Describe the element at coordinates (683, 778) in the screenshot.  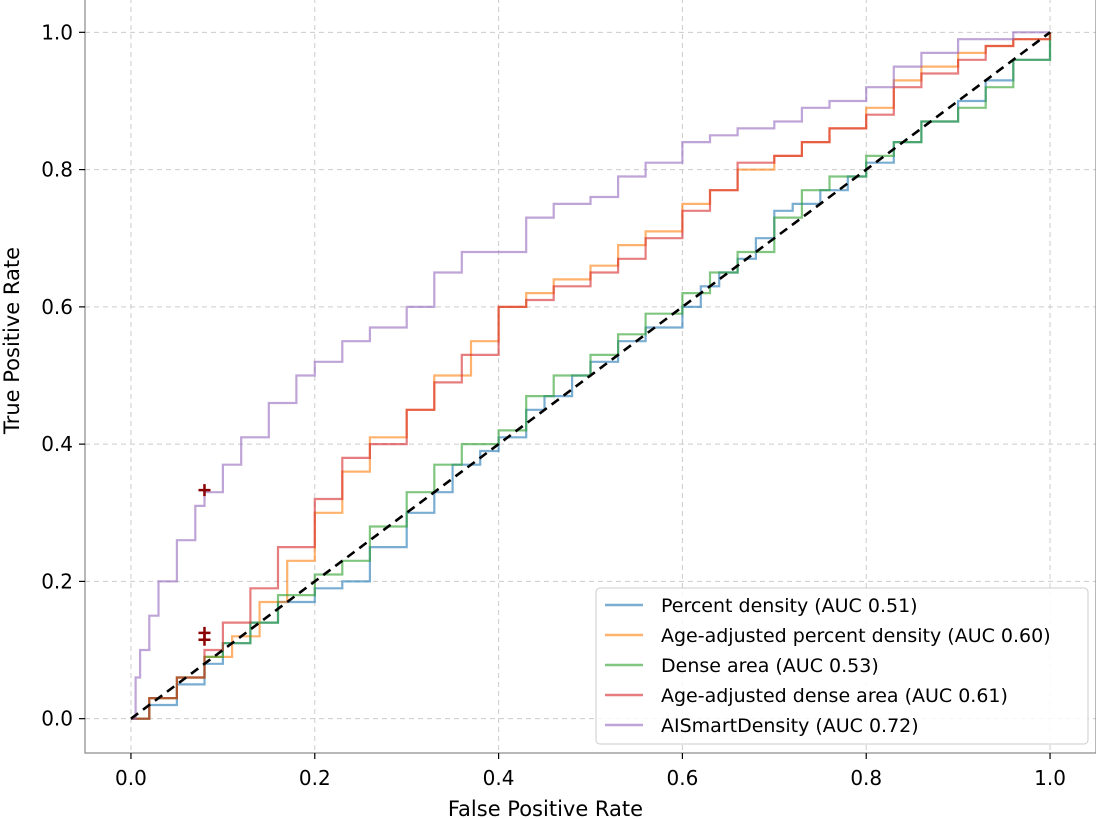
I see `x-tick-label: 0.6` at that location.